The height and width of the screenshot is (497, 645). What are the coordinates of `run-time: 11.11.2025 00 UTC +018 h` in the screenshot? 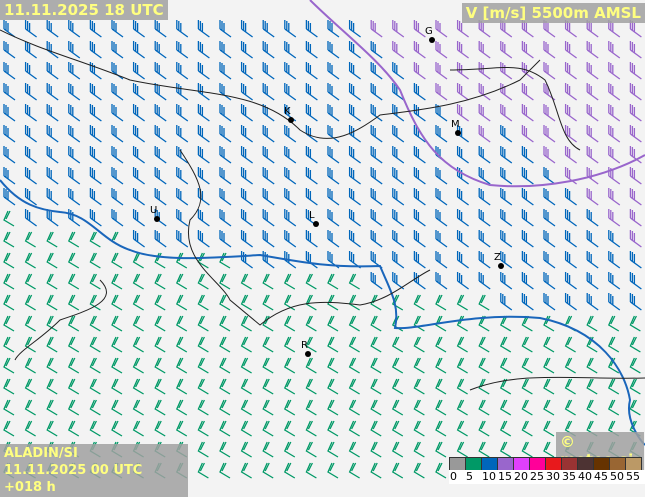 It's located at (73, 479).